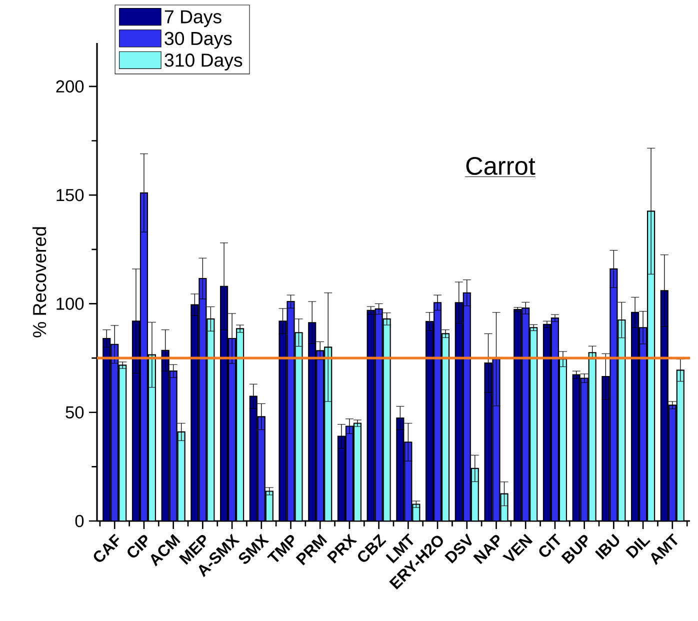 The width and height of the screenshot is (698, 621). Describe the element at coordinates (70, 195) in the screenshot. I see `y-tick-label: 150` at that location.